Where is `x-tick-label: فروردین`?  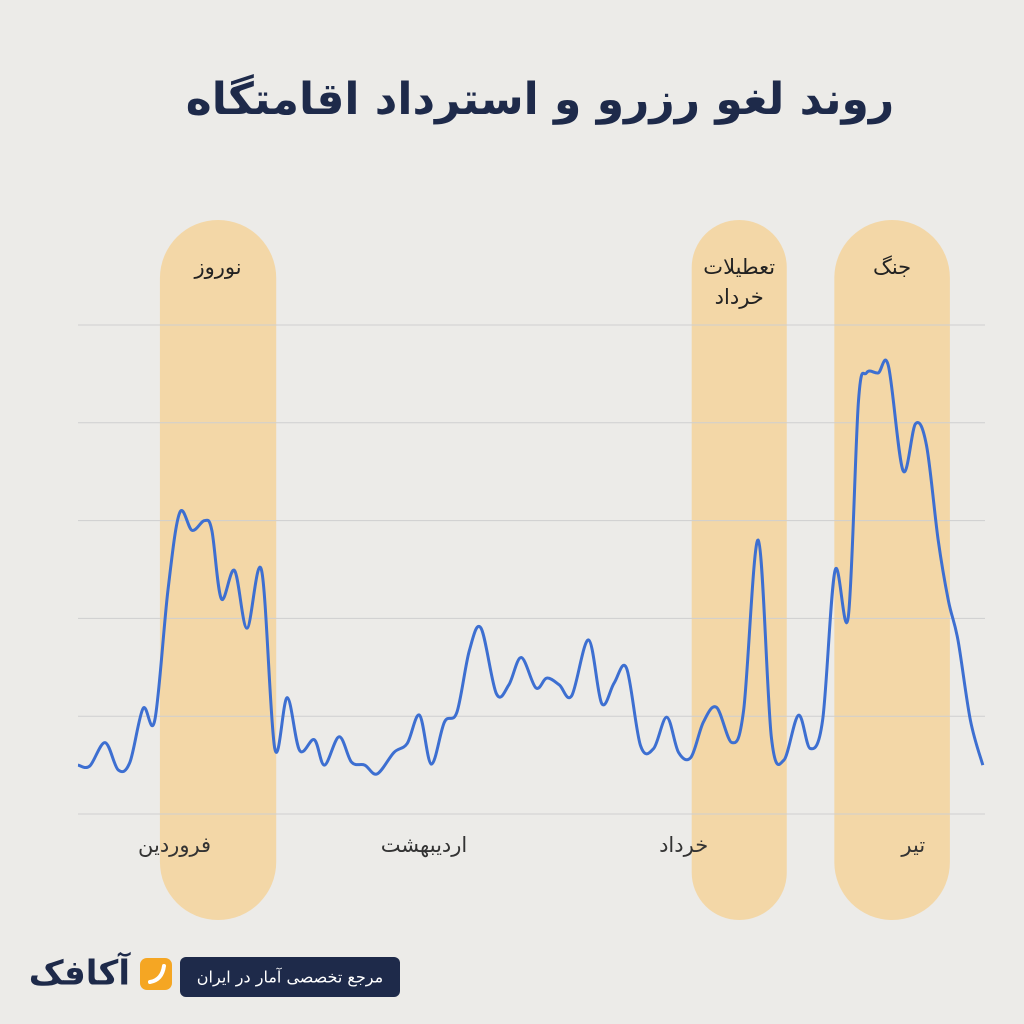
x-tick-label: فروردین is located at coordinates (174, 845).